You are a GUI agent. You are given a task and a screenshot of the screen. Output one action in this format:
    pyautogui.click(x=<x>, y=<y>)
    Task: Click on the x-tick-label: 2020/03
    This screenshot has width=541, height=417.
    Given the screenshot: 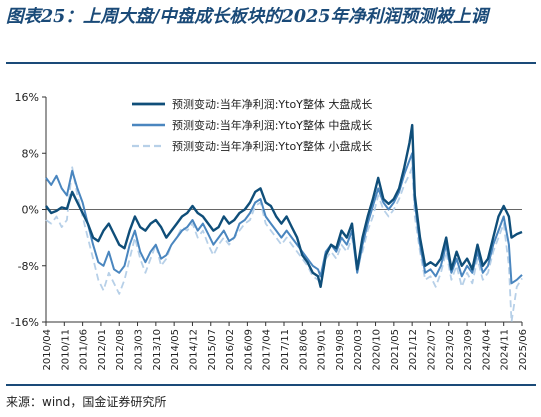 What is the action you would take?
    pyautogui.click(x=358, y=350)
    